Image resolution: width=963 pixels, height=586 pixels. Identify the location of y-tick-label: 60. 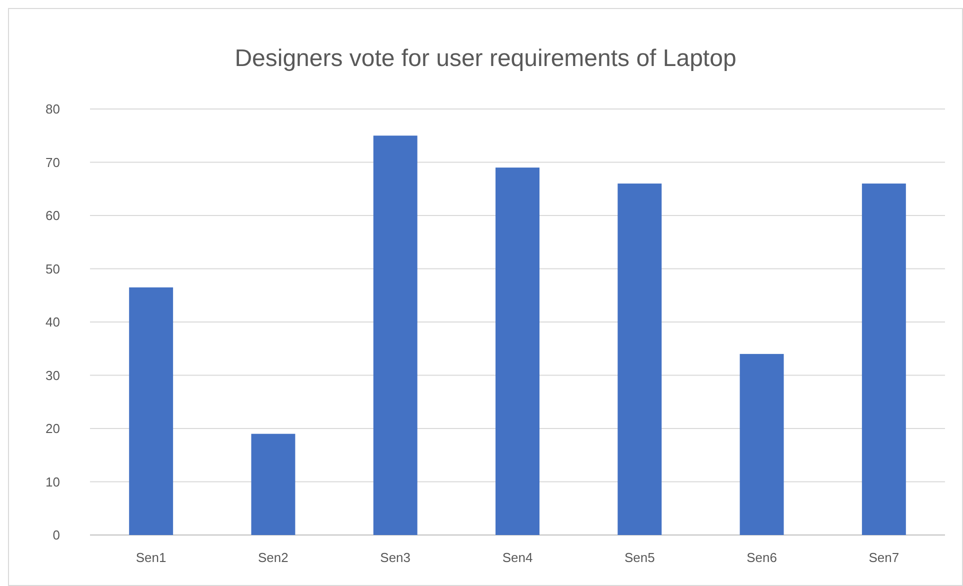
(53, 216).